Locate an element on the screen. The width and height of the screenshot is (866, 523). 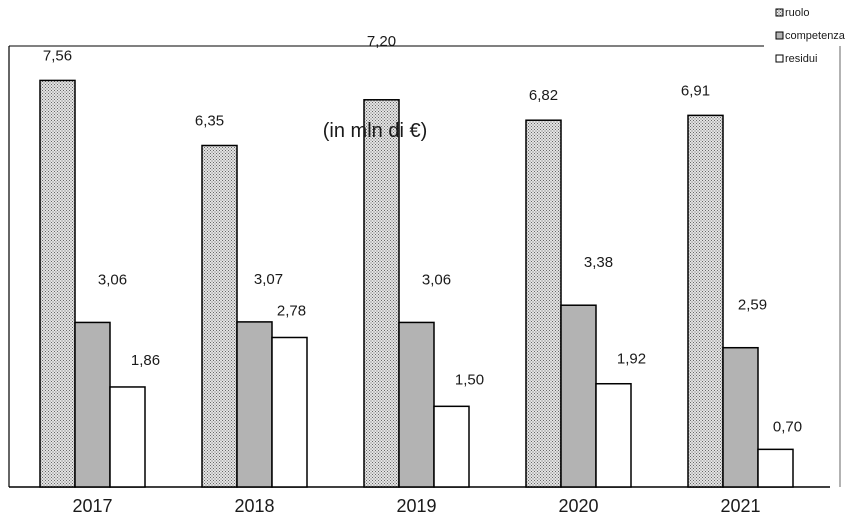
data-label-ruolo-2020: 6,82 is located at coordinates (543, 95).